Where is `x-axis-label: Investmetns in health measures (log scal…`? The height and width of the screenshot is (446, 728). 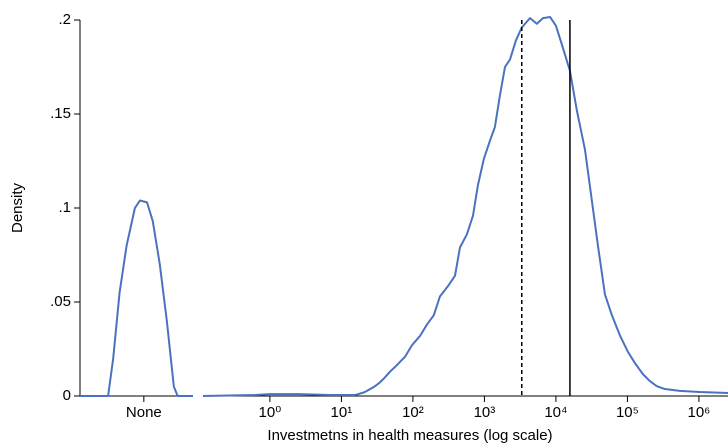
x-axis-label: Investmetns in health measures (log scal… is located at coordinates (409, 435).